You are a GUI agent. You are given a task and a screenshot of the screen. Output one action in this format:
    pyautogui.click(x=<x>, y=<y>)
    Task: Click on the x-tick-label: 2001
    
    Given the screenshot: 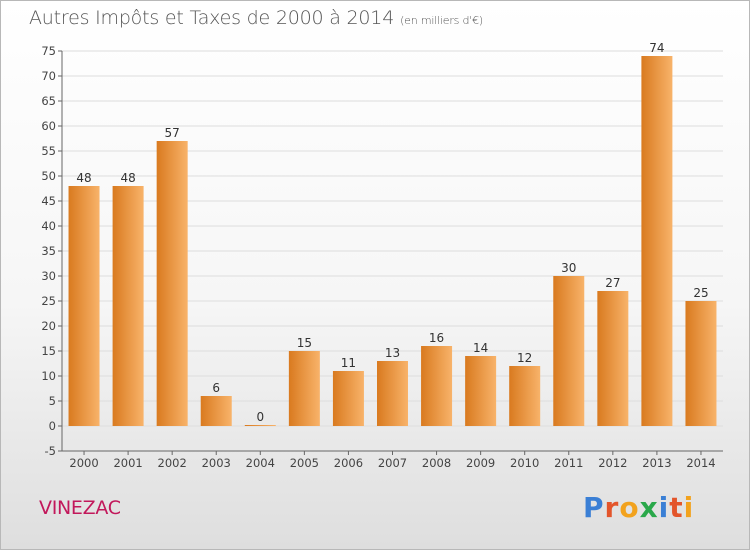 What is the action you would take?
    pyautogui.click(x=127, y=463)
    